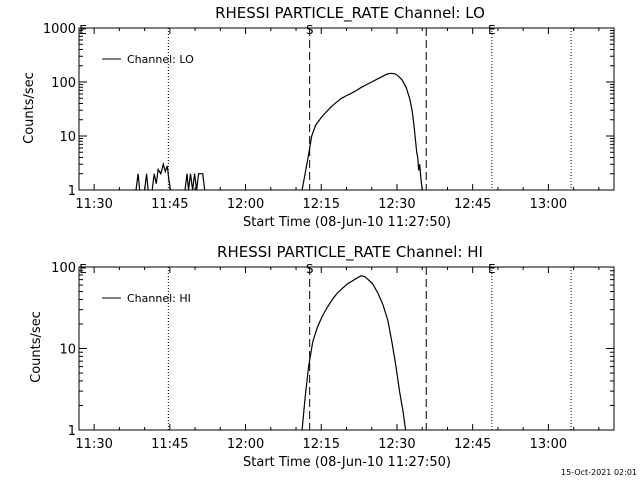 This screenshot has width=640, height=480. I want to click on legend-label: Channel: LO, so click(160, 59).